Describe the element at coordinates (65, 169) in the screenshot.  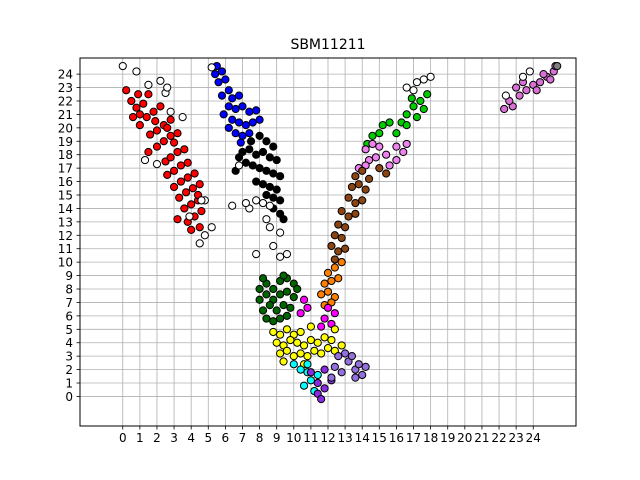
I see `y-tick-label: 17` at that location.